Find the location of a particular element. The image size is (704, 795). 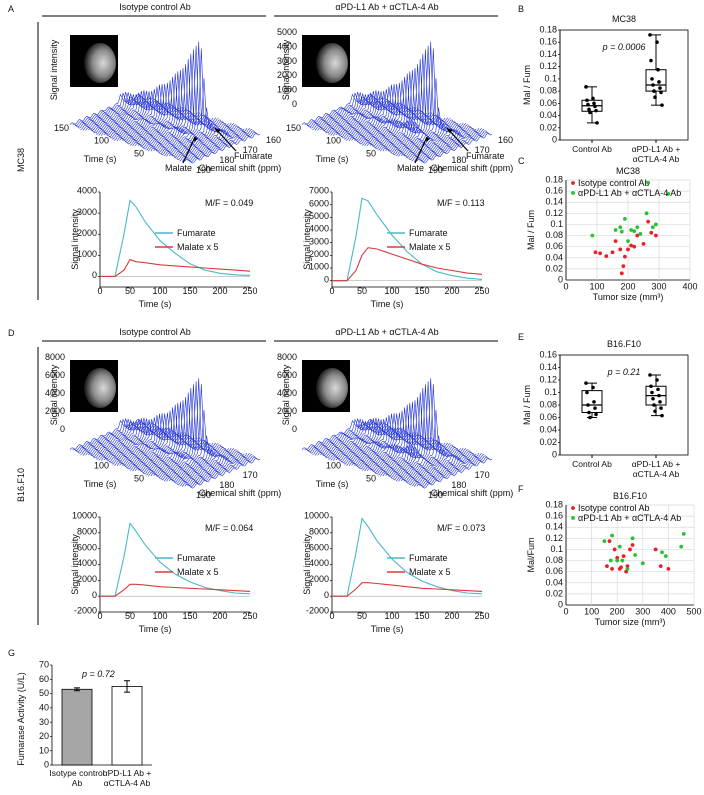

waterfall-tick: 100 is located at coordinates (101, 141).